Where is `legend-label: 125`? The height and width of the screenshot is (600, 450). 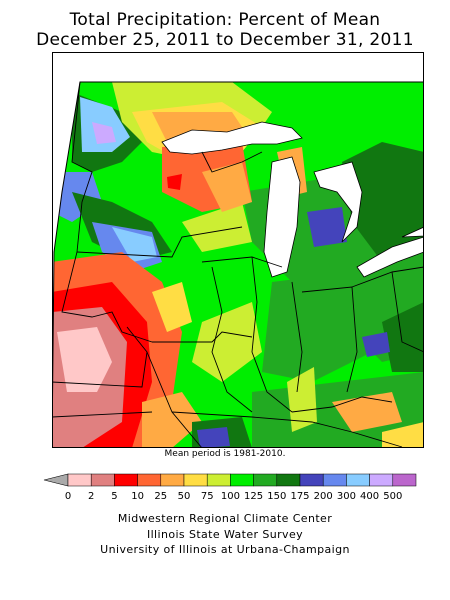
legend-label: 125 is located at coordinates (253, 496).